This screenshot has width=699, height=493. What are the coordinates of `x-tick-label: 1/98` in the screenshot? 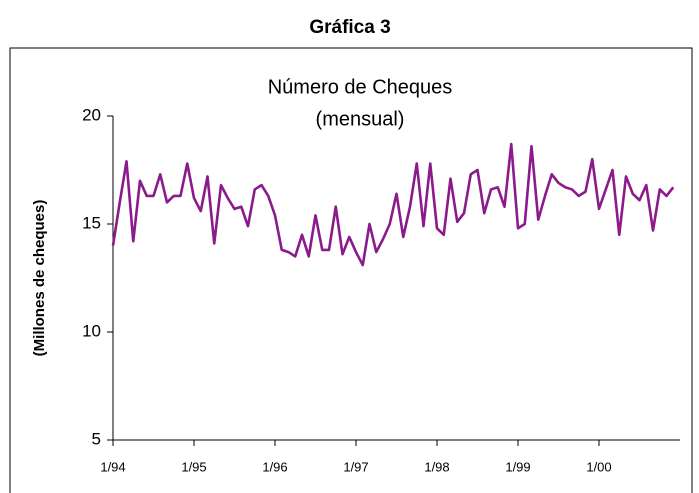 It's located at (436, 466).